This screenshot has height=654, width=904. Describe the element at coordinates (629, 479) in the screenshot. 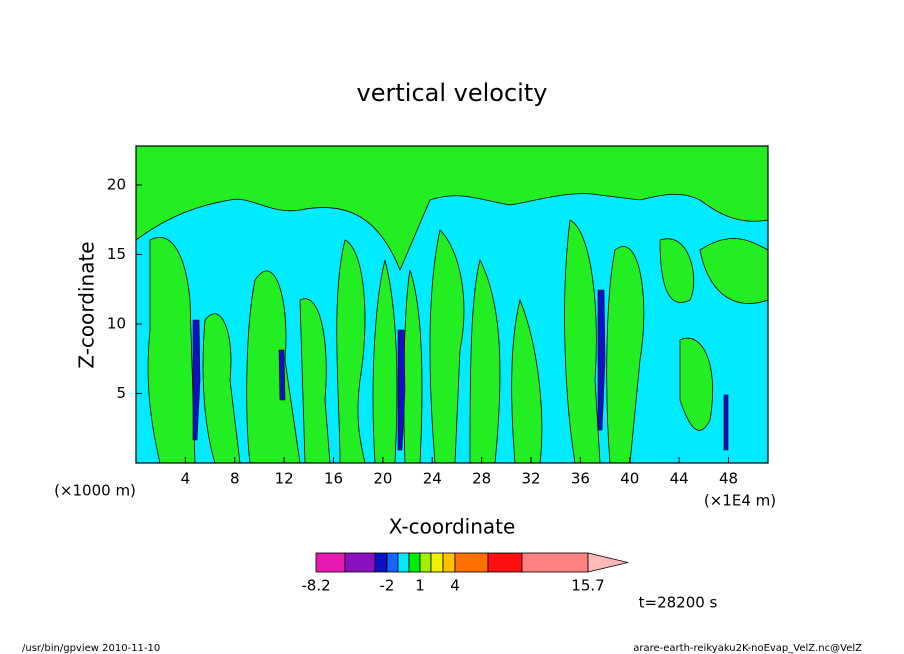

I see `x-tick-label: 40` at that location.